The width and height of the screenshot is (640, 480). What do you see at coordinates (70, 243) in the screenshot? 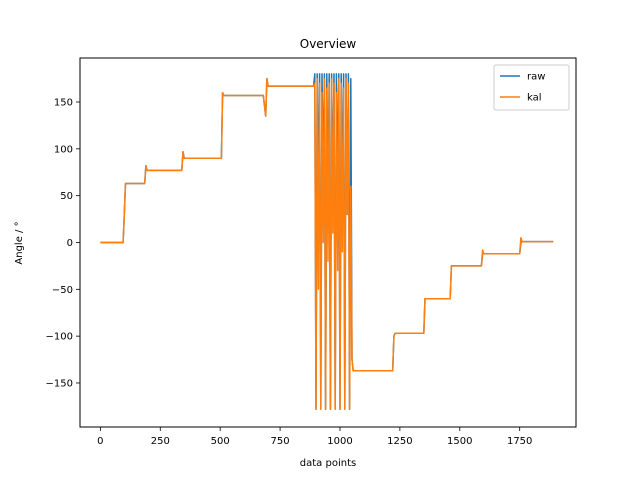
I see `y-tick-label: 0` at bounding box center [70, 243].